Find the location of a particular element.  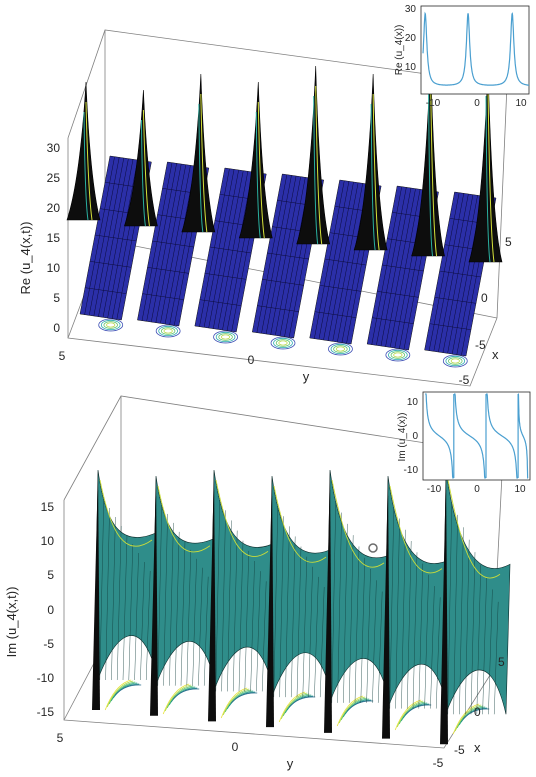

re-y-tick: -5 is located at coordinates (464, 380).